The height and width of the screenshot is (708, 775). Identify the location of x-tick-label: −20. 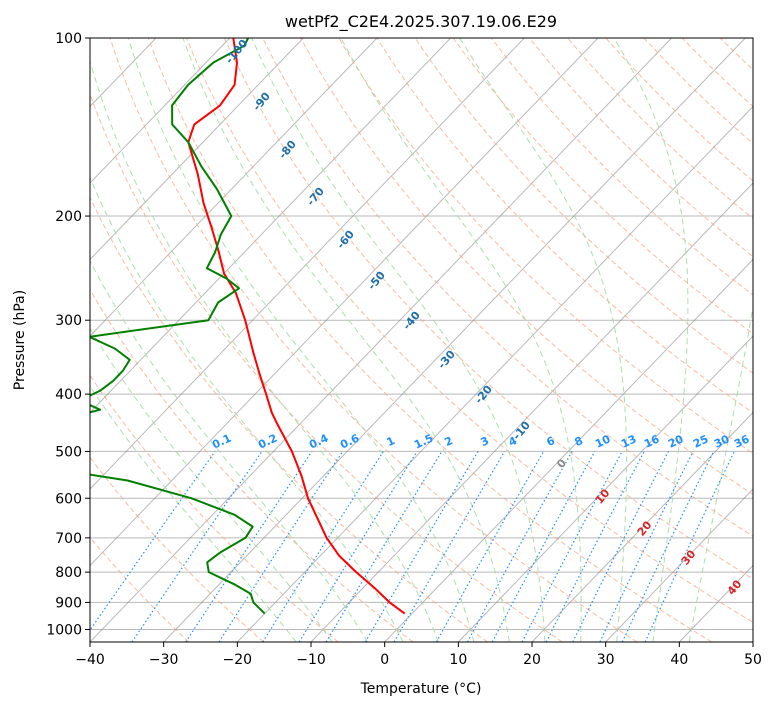
(238, 660).